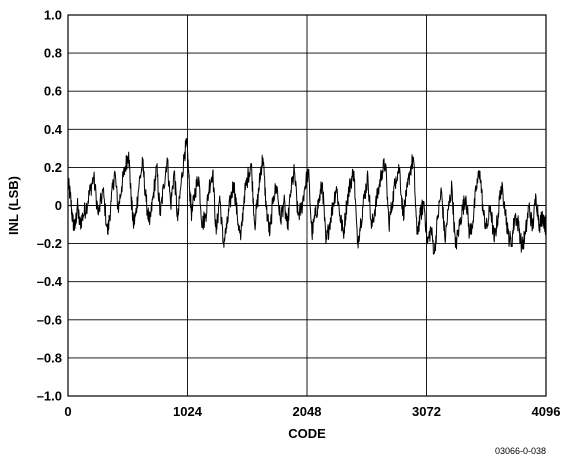  What do you see at coordinates (49, 357) in the screenshot?
I see `y-tick-label: –0.8` at bounding box center [49, 357].